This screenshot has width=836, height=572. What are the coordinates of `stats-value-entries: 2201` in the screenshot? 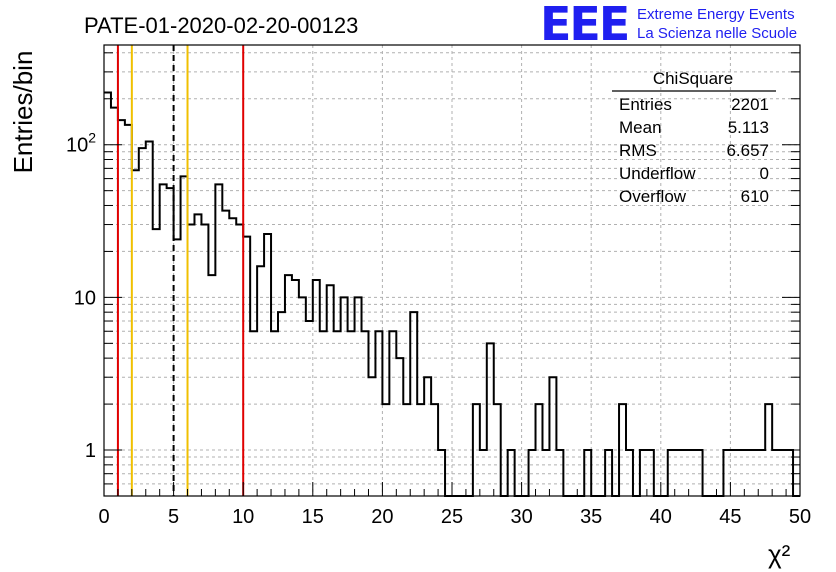 It's located at (750, 104).